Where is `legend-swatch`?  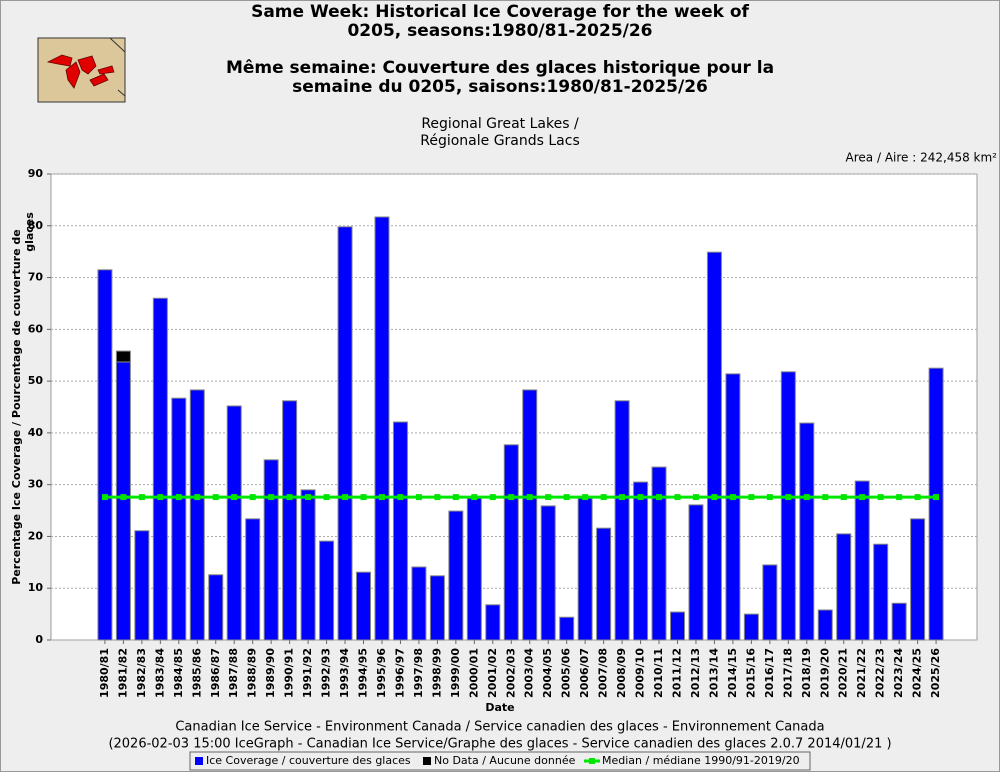
legend-swatch is located at coordinates (199, 761).